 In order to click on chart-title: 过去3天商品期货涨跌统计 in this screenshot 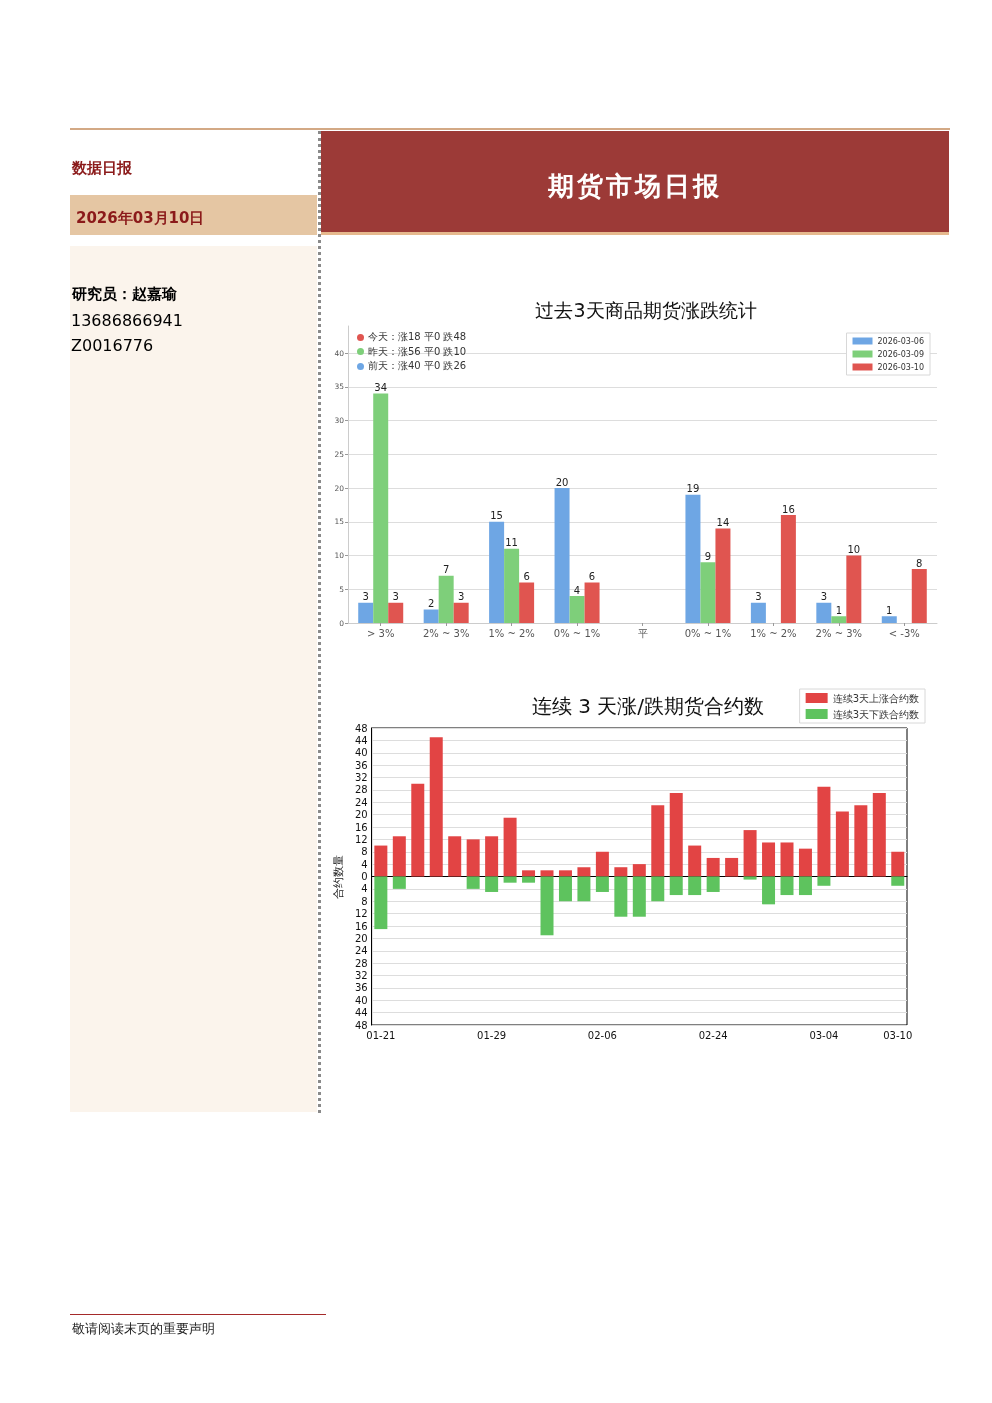, I will do `click(646, 309)`.